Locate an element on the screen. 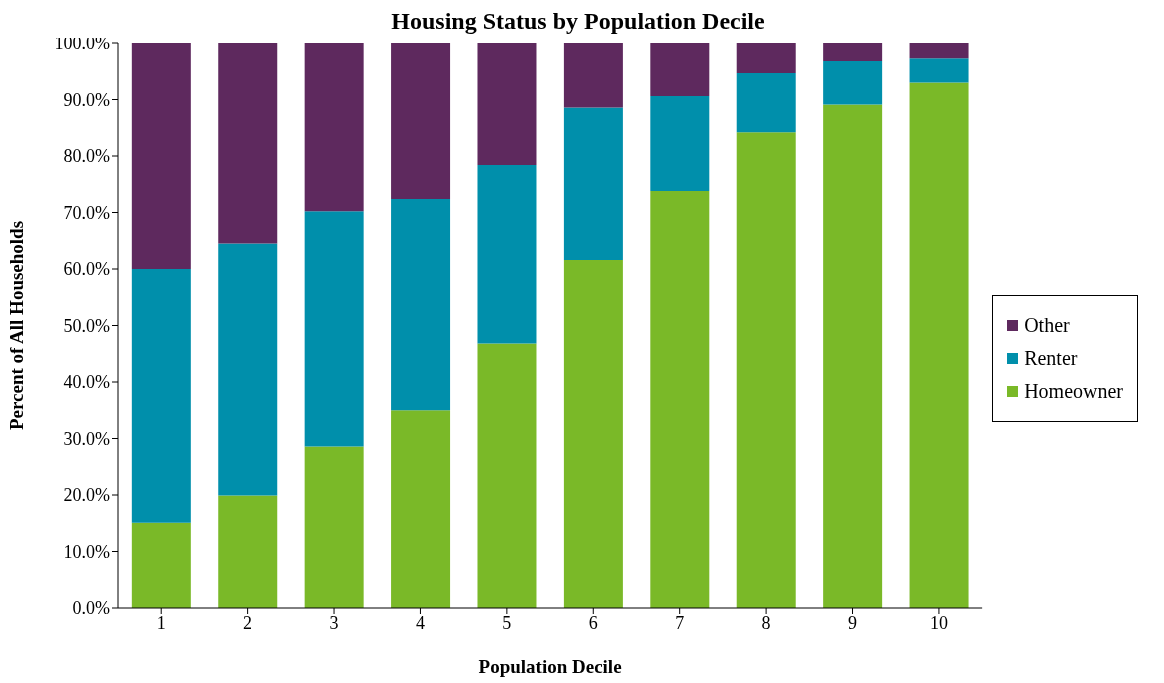 This screenshot has width=1164, height=683. legend-label: Renter is located at coordinates (1051, 358).